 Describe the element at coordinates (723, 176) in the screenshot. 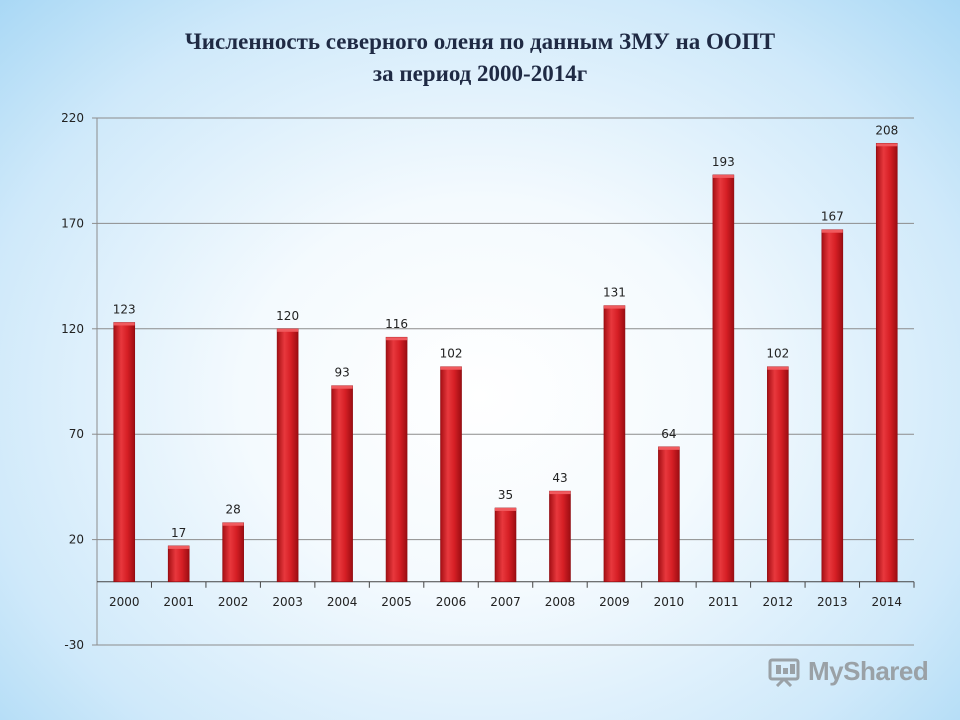

I see `bar-top-2011` at that location.